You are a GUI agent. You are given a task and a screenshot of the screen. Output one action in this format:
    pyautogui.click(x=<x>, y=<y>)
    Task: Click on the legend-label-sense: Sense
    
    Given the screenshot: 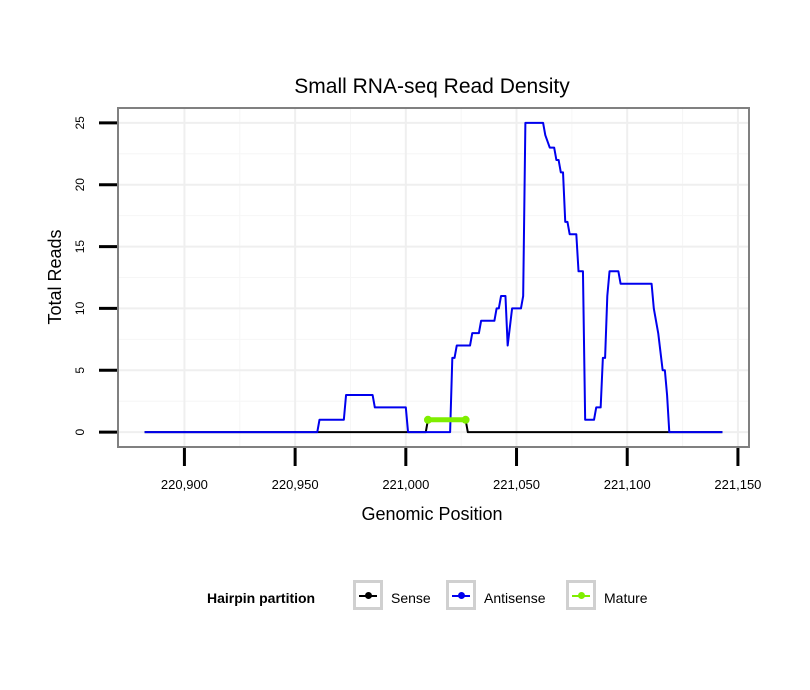 What is the action you would take?
    pyautogui.click(x=411, y=598)
    